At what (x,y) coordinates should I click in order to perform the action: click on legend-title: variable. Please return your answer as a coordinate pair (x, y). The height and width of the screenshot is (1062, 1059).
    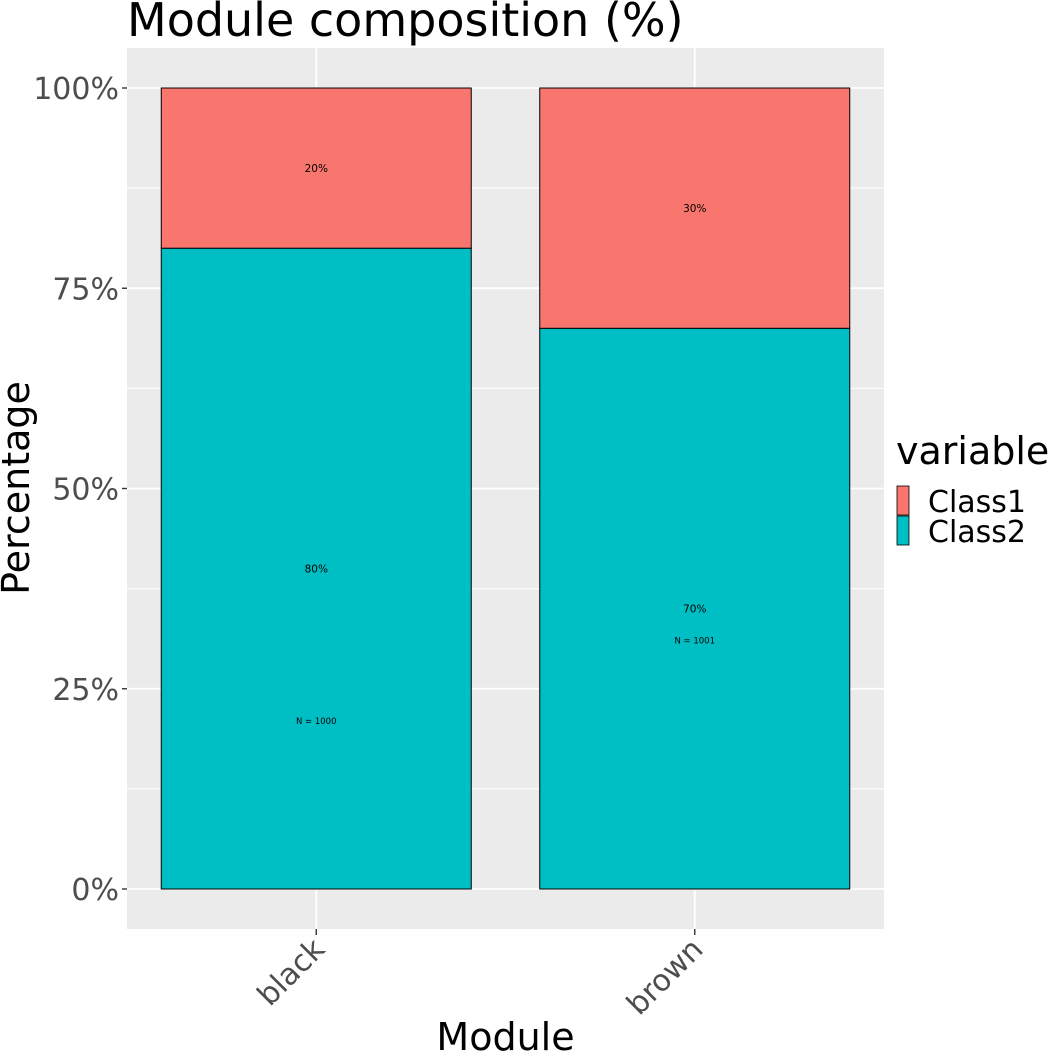
    Looking at the image, I should click on (972, 451).